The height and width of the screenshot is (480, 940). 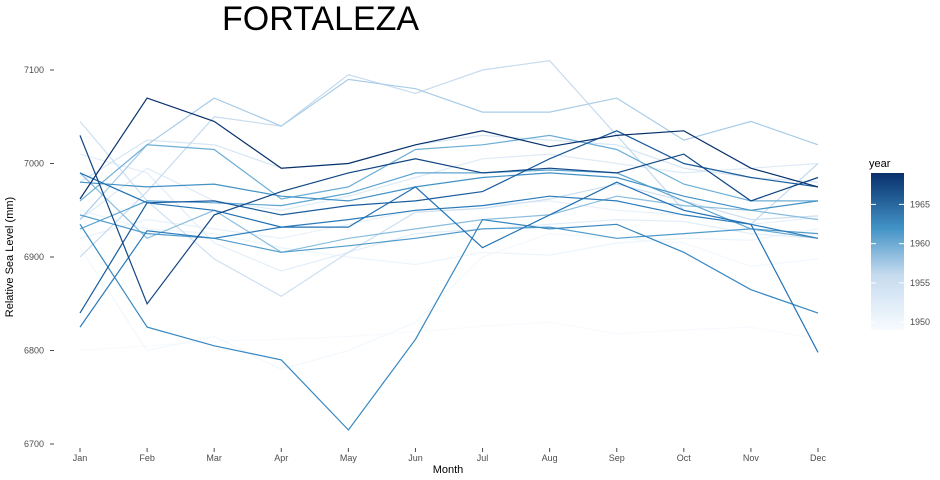 What do you see at coordinates (920, 322) in the screenshot?
I see `colorbar-tick-label: 1950` at bounding box center [920, 322].